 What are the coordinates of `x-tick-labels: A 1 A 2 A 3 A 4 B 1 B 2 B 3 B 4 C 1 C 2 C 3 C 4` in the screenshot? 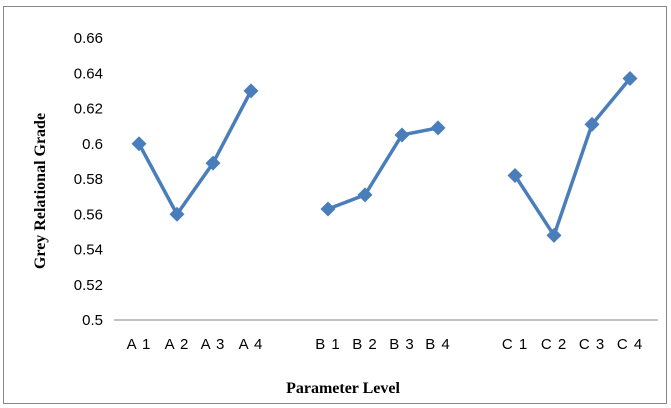 It's located at (385, 344).